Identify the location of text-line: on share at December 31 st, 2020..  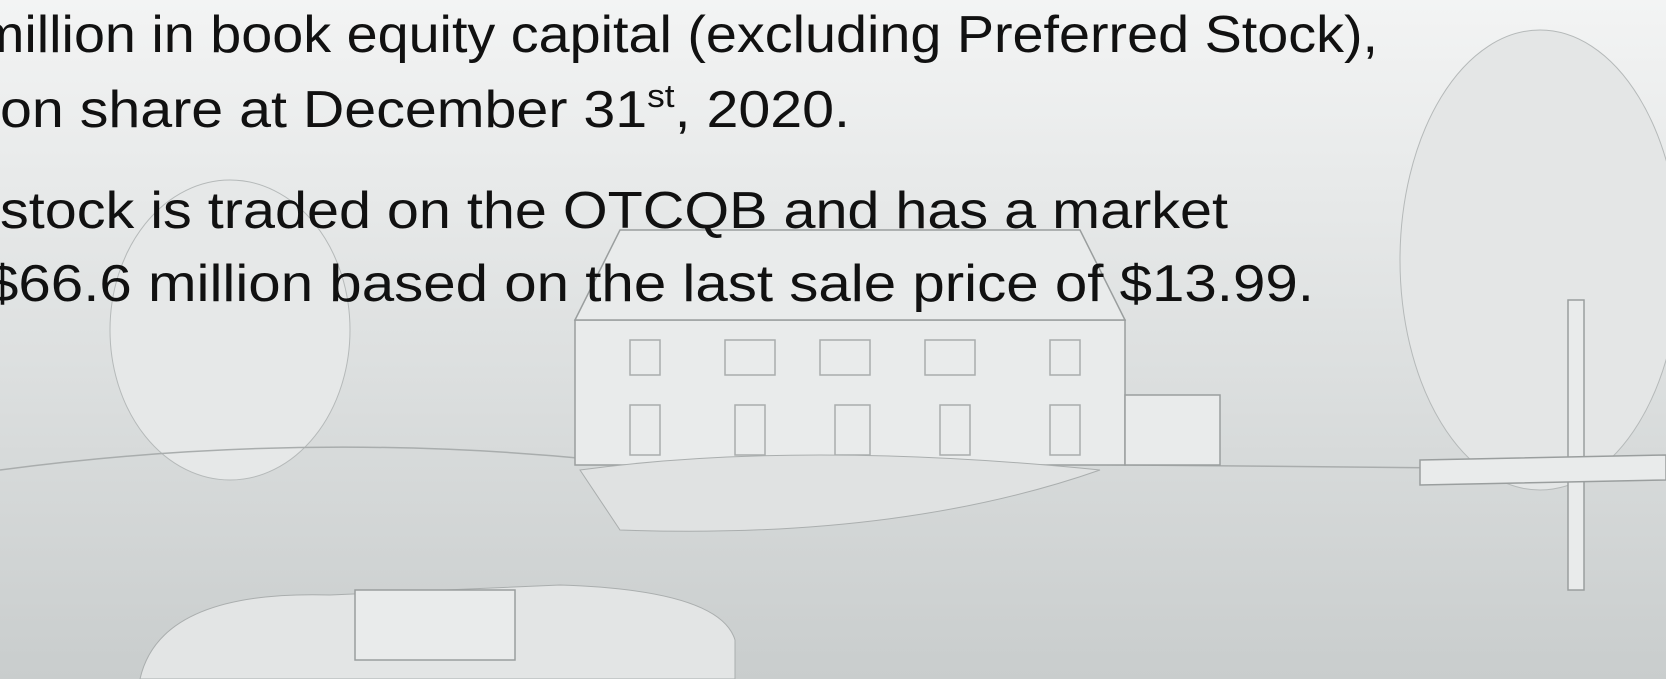
(425, 108).